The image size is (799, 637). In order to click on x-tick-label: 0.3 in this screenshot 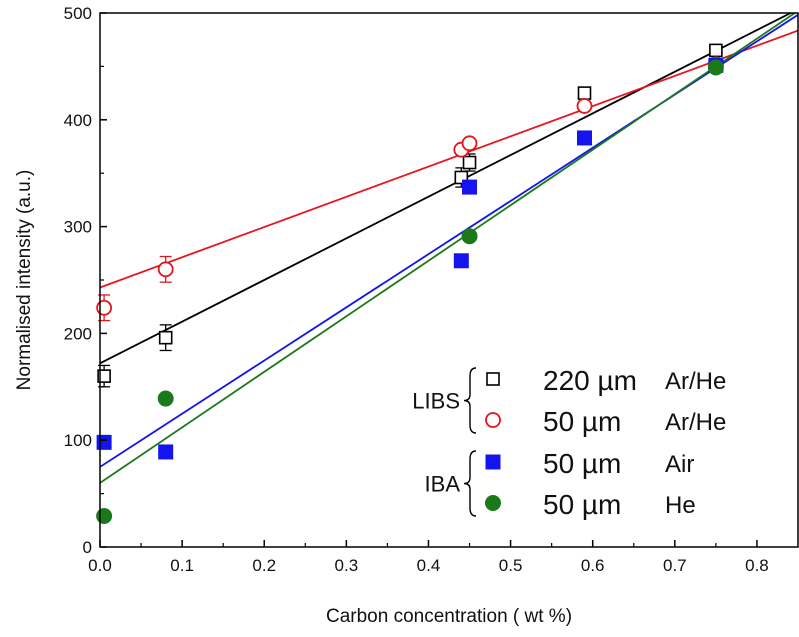, I will do `click(347, 565)`.